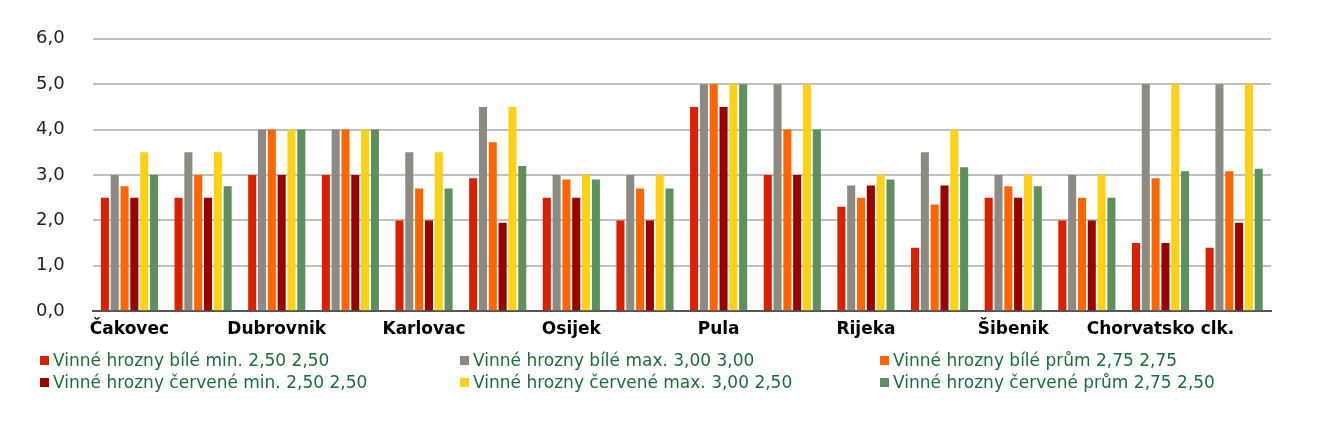 This screenshot has width=1326, height=421. I want to click on y-tick-label: 5,0, so click(50, 82).